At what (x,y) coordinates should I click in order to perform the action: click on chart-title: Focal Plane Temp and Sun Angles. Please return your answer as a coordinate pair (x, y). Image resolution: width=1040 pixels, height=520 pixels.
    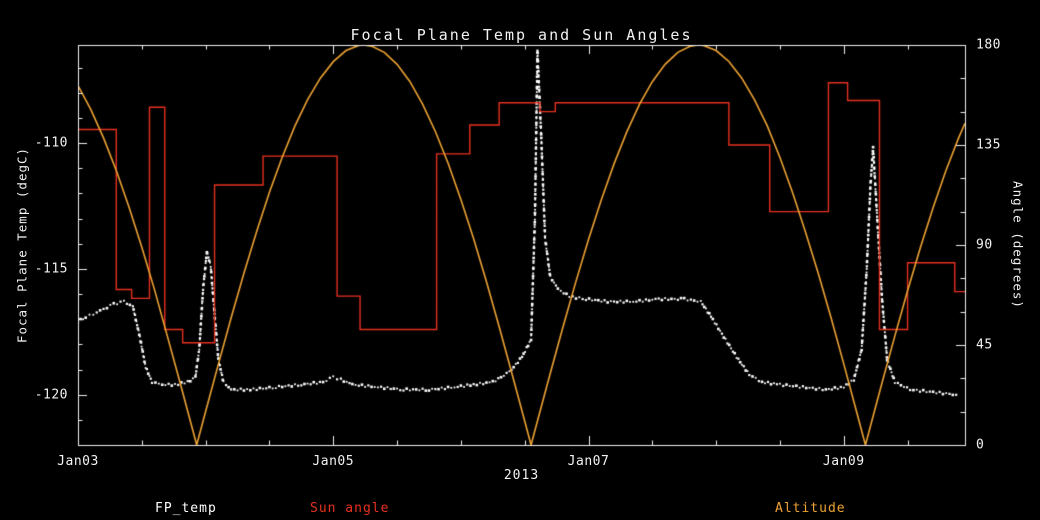
    Looking at the image, I should click on (521, 35).